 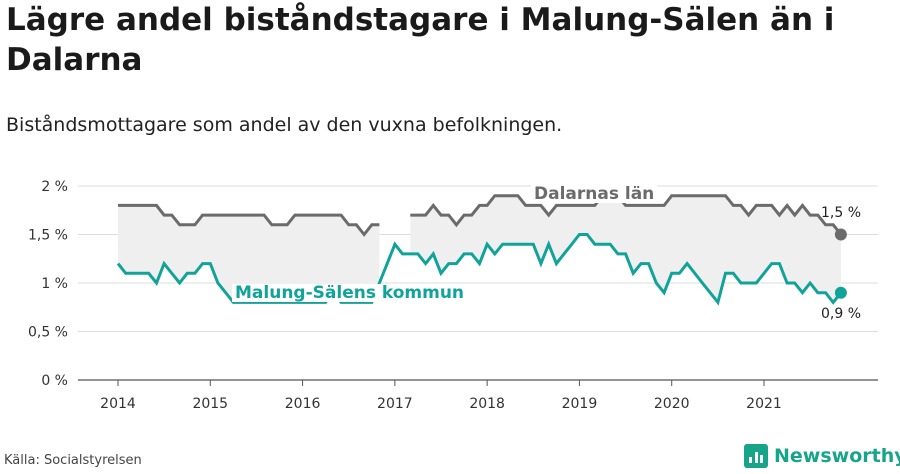 What do you see at coordinates (580, 404) in the screenshot?
I see `x-tick-label: 2019` at bounding box center [580, 404].